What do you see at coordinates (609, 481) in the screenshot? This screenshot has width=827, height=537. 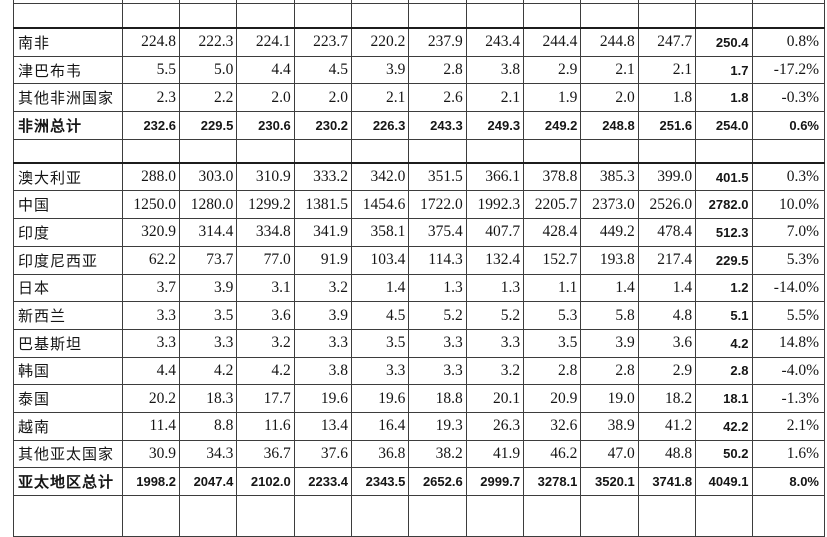 I see `value-cell: 3520.1` at bounding box center [609, 481].